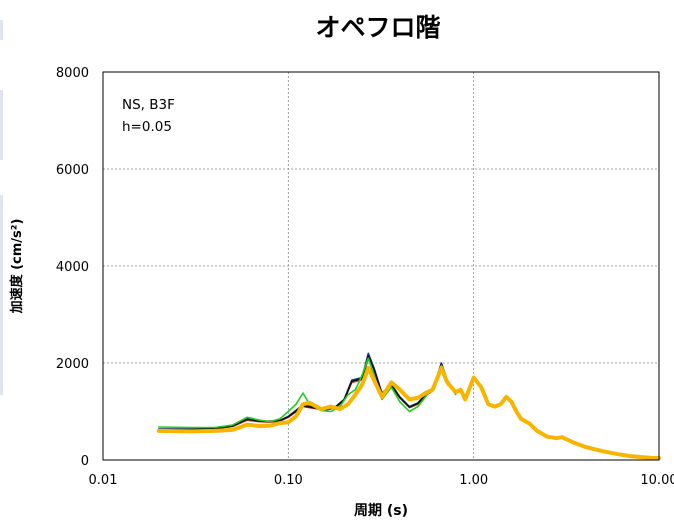 The width and height of the screenshot is (674, 522). What do you see at coordinates (381, 480) in the screenshot?
I see `x-tick-labels: 0.01 0.10 1.00 10.00` at bounding box center [381, 480].